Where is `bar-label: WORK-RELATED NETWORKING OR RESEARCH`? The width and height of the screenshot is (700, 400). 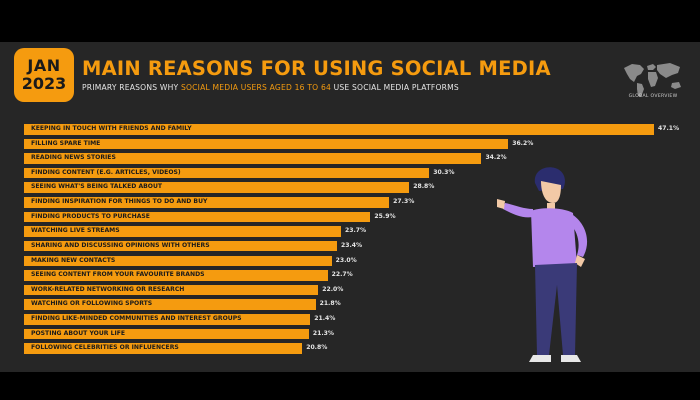
bar-label: WORK-RELATED NETWORKING OR RESEARCH is located at coordinates (108, 289).